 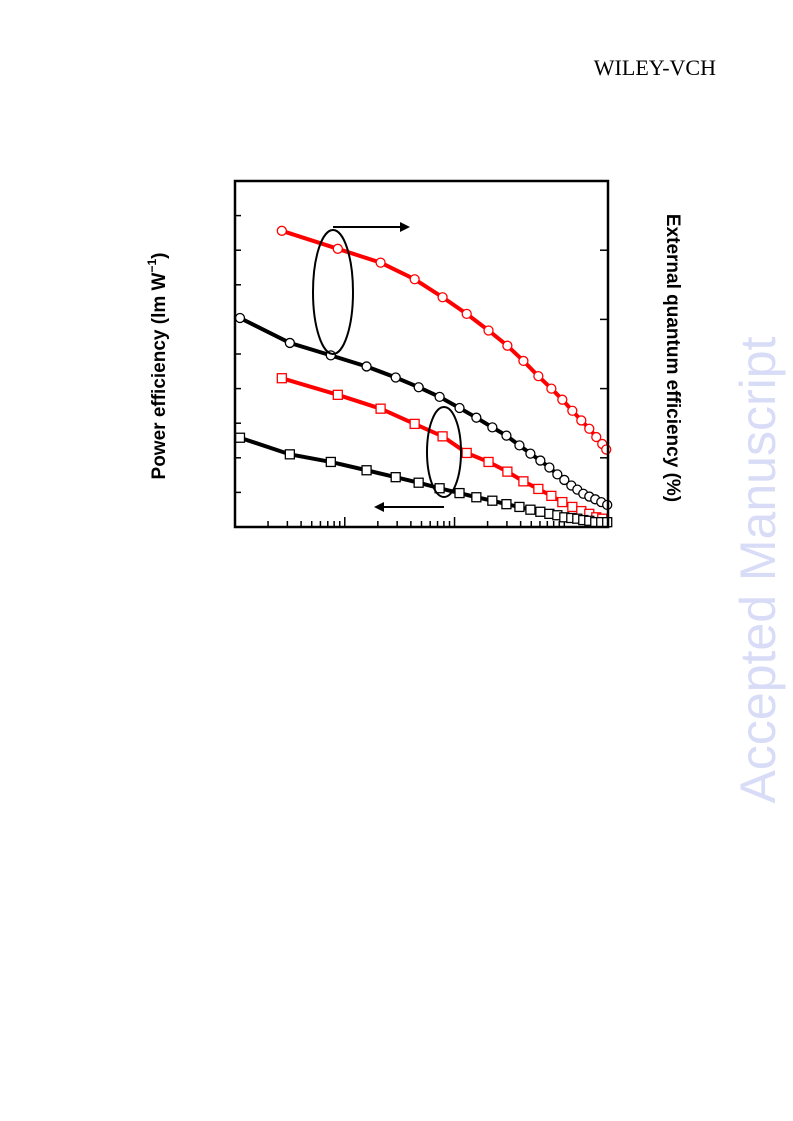 I want to click on publisher: WILEY-VCH, so click(x=655, y=67).